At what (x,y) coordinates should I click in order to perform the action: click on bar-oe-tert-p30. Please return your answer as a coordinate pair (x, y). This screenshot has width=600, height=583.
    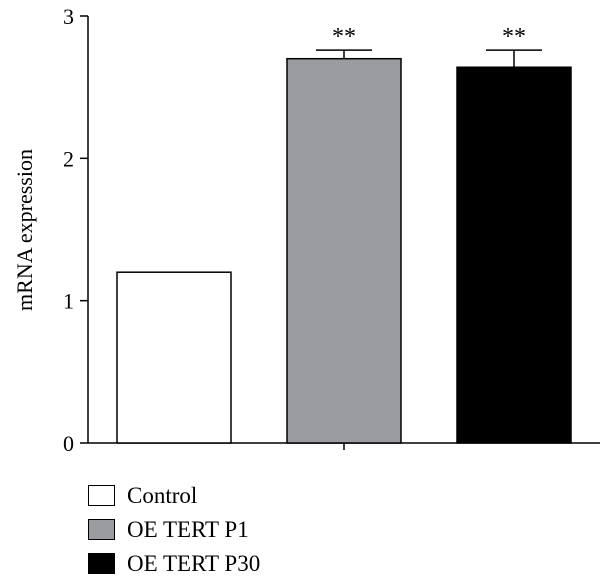
    Looking at the image, I should click on (514, 255).